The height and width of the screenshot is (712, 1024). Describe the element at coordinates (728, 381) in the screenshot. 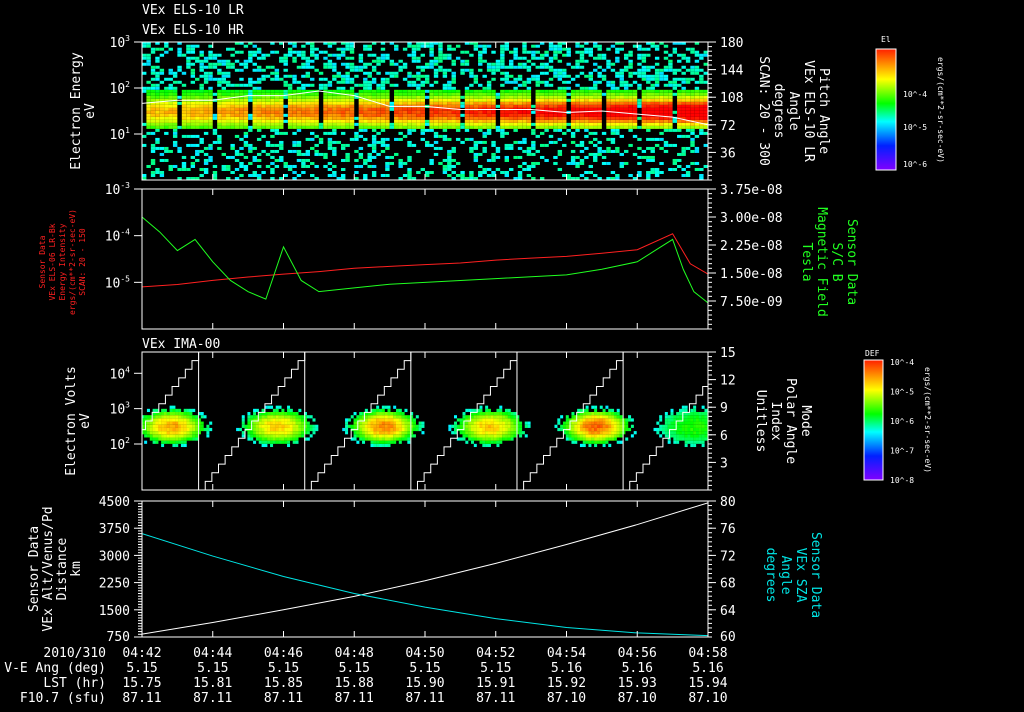

I see `y2tick-label: 12` at that location.